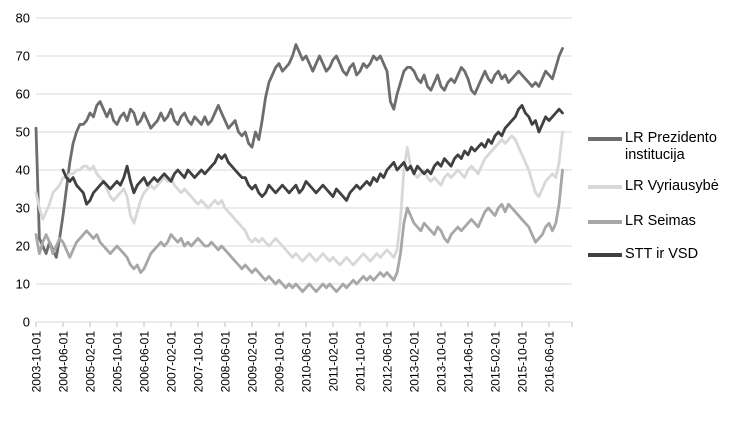 This screenshot has width=750, height=421. I want to click on x-tick-label: 2011-10-01, so click(361, 361).